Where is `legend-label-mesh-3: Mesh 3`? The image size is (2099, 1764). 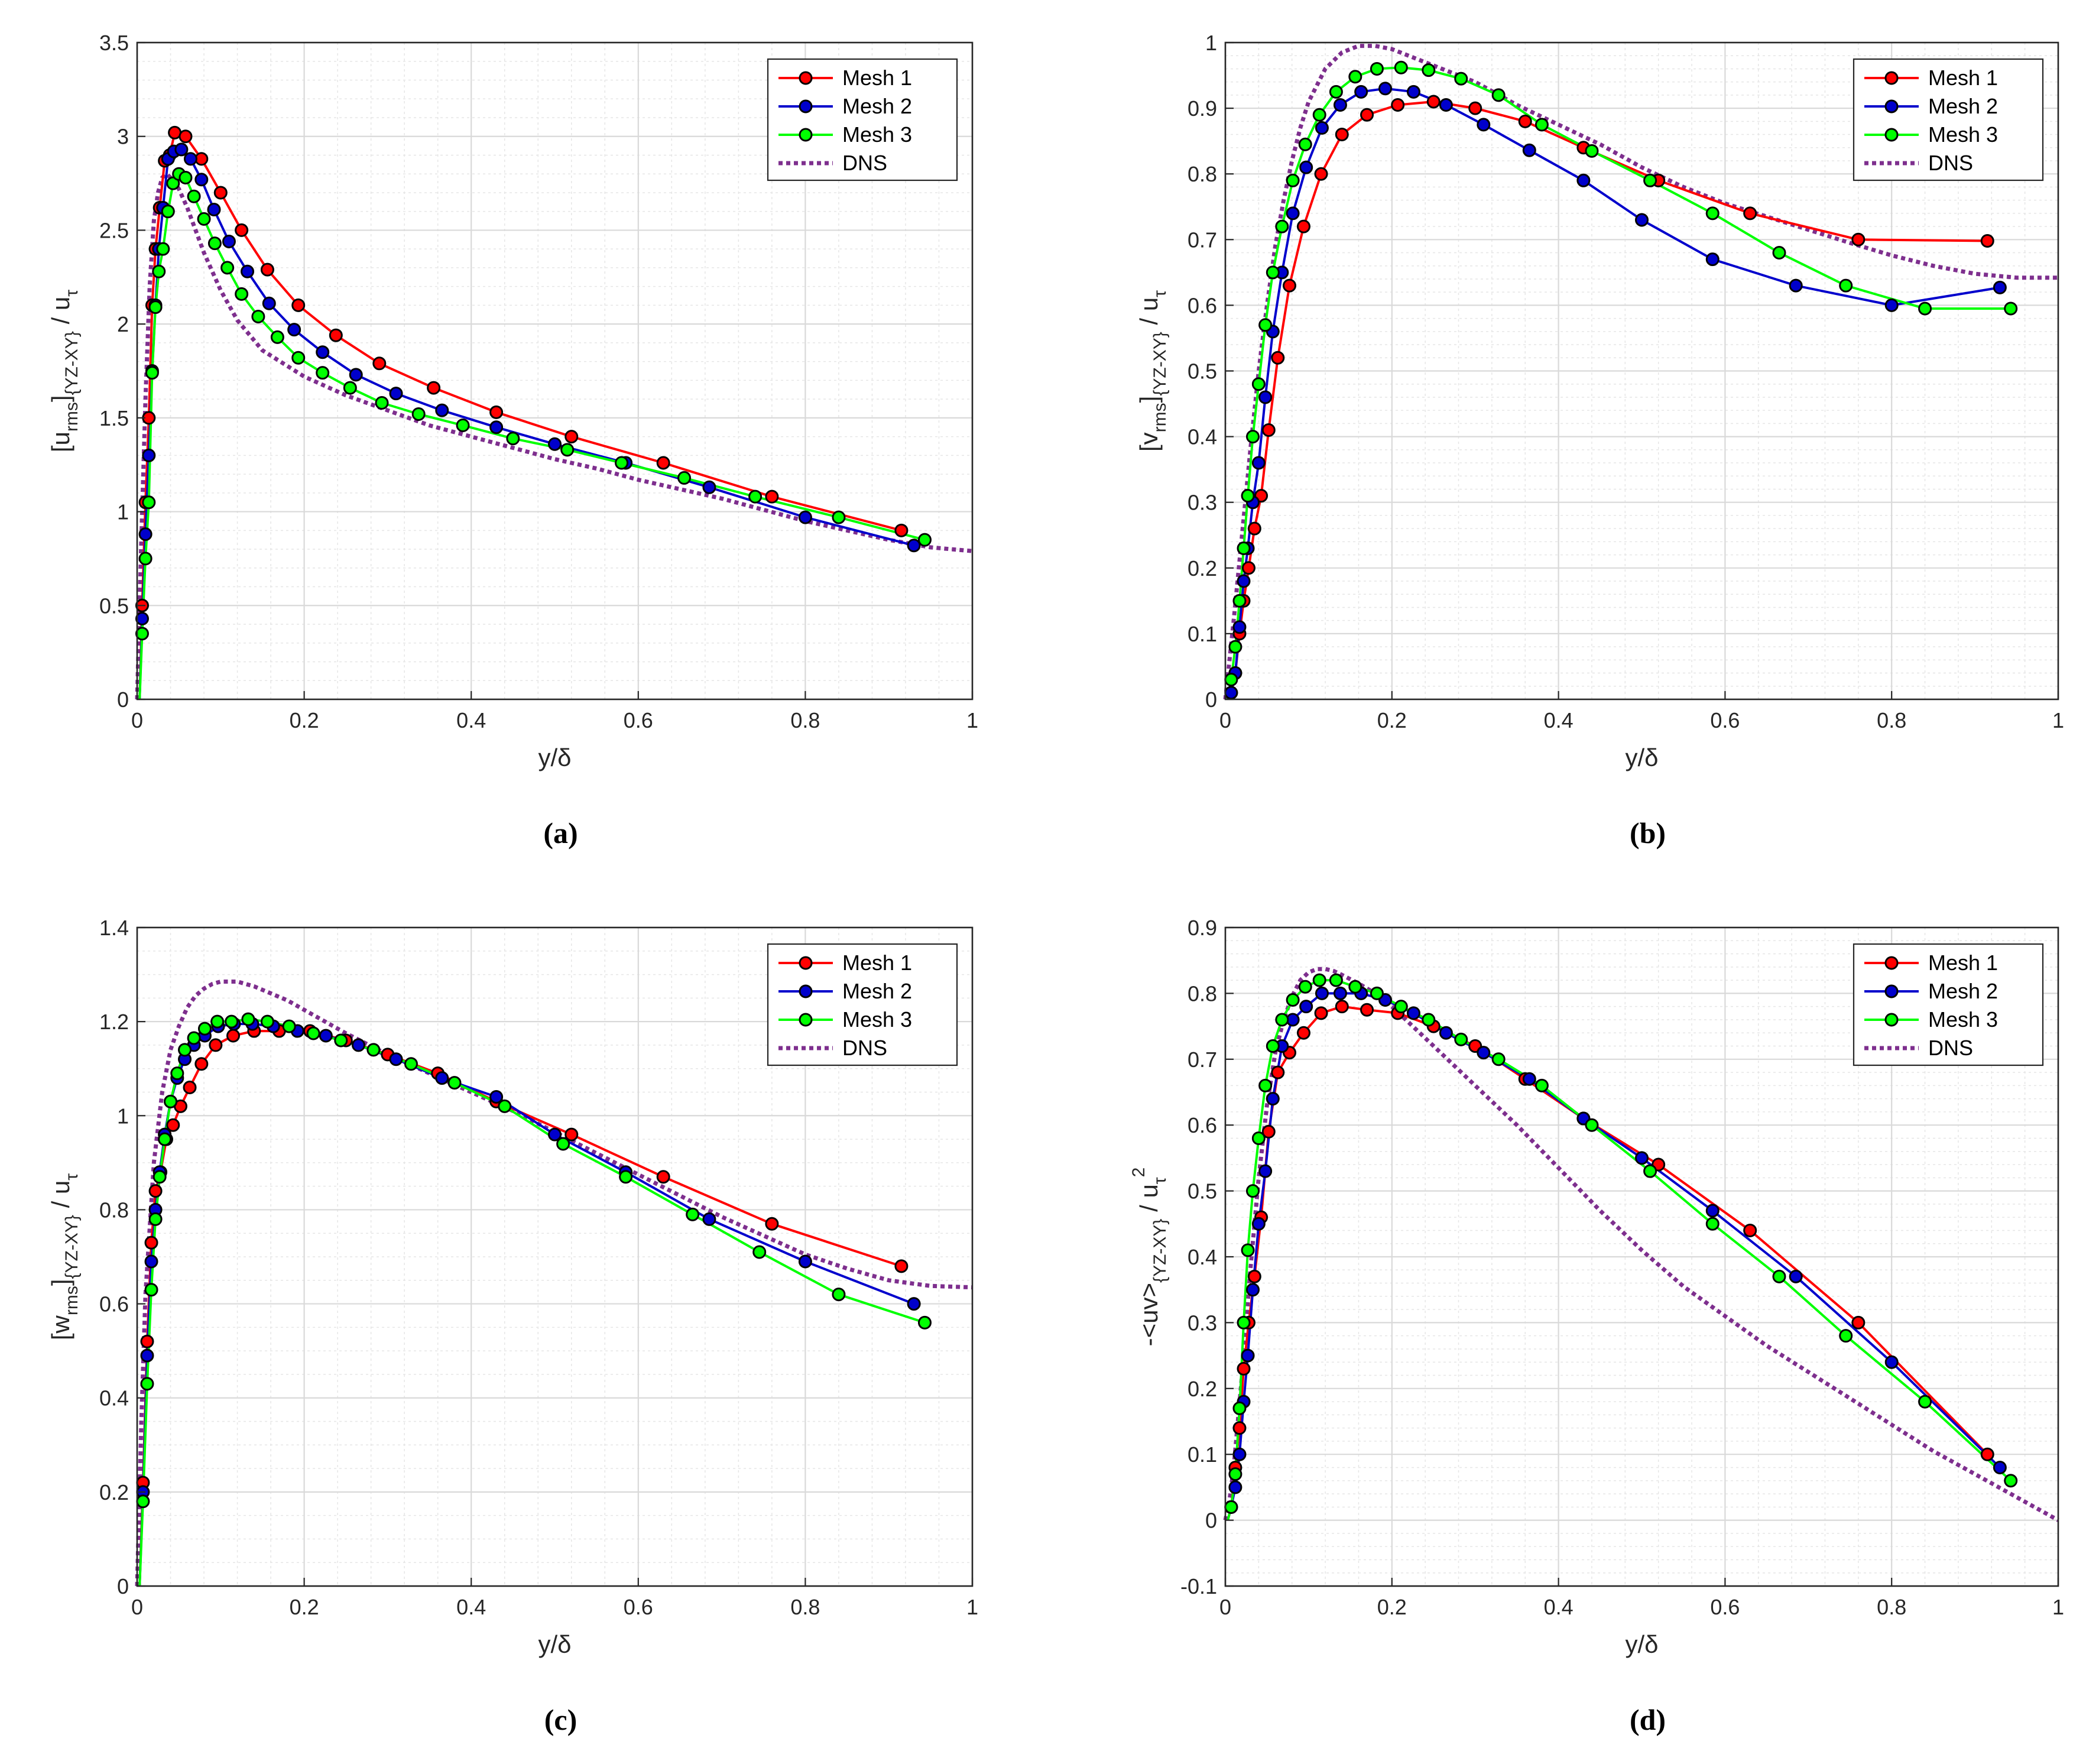
legend-label-mesh-3: Mesh 3 is located at coordinates (877, 134).